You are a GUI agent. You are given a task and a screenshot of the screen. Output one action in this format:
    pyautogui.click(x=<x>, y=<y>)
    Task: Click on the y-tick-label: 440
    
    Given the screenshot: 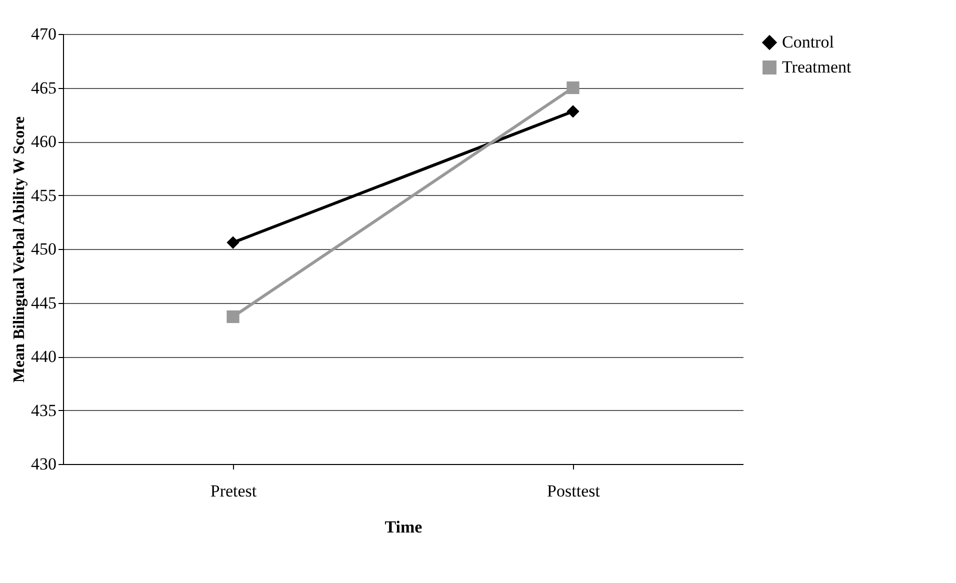 What is the action you would take?
    pyautogui.click(x=43, y=356)
    